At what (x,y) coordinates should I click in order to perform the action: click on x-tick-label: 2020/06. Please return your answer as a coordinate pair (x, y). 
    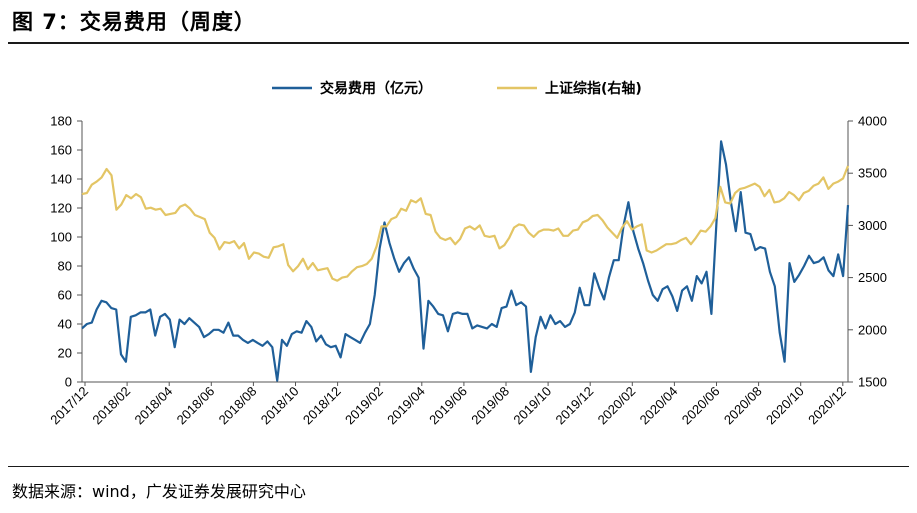
    Looking at the image, I should click on (701, 406).